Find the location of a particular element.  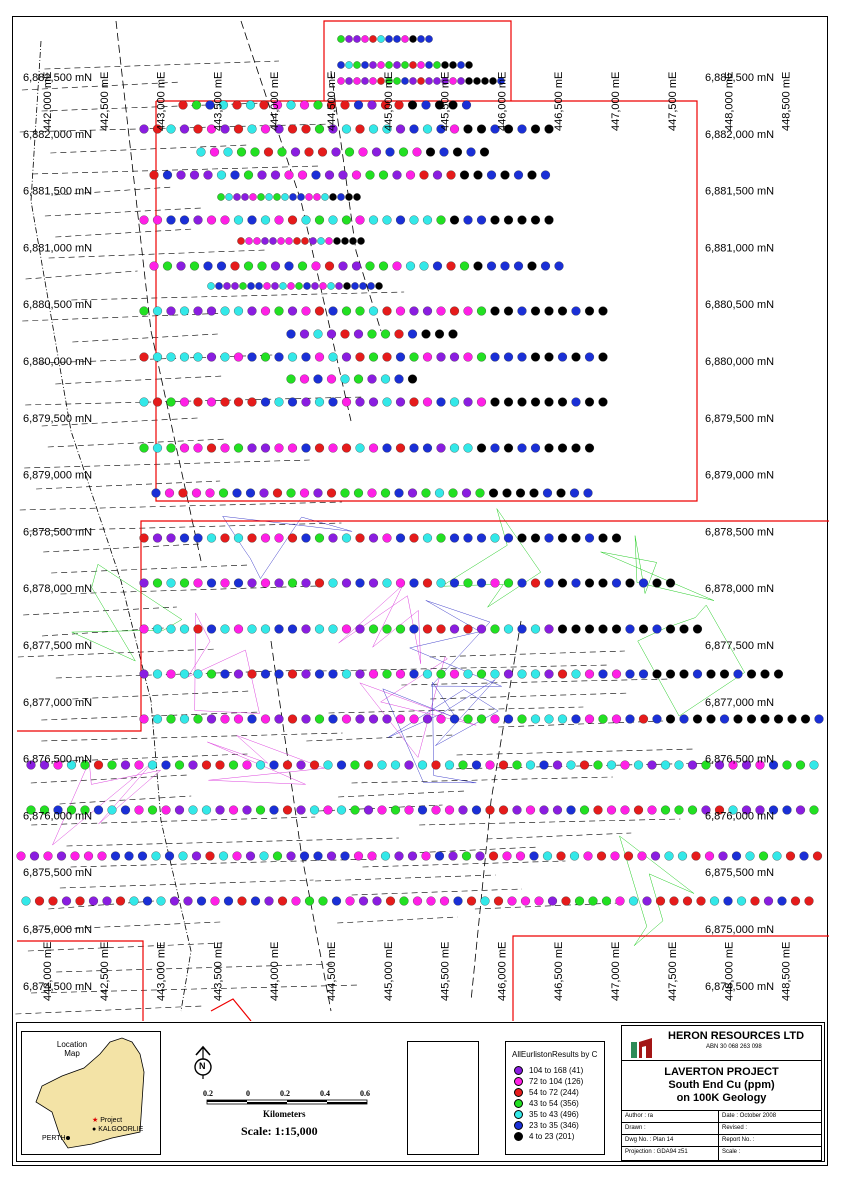

northing-label-right: 6,875,500 mN is located at coordinates (739, 873).